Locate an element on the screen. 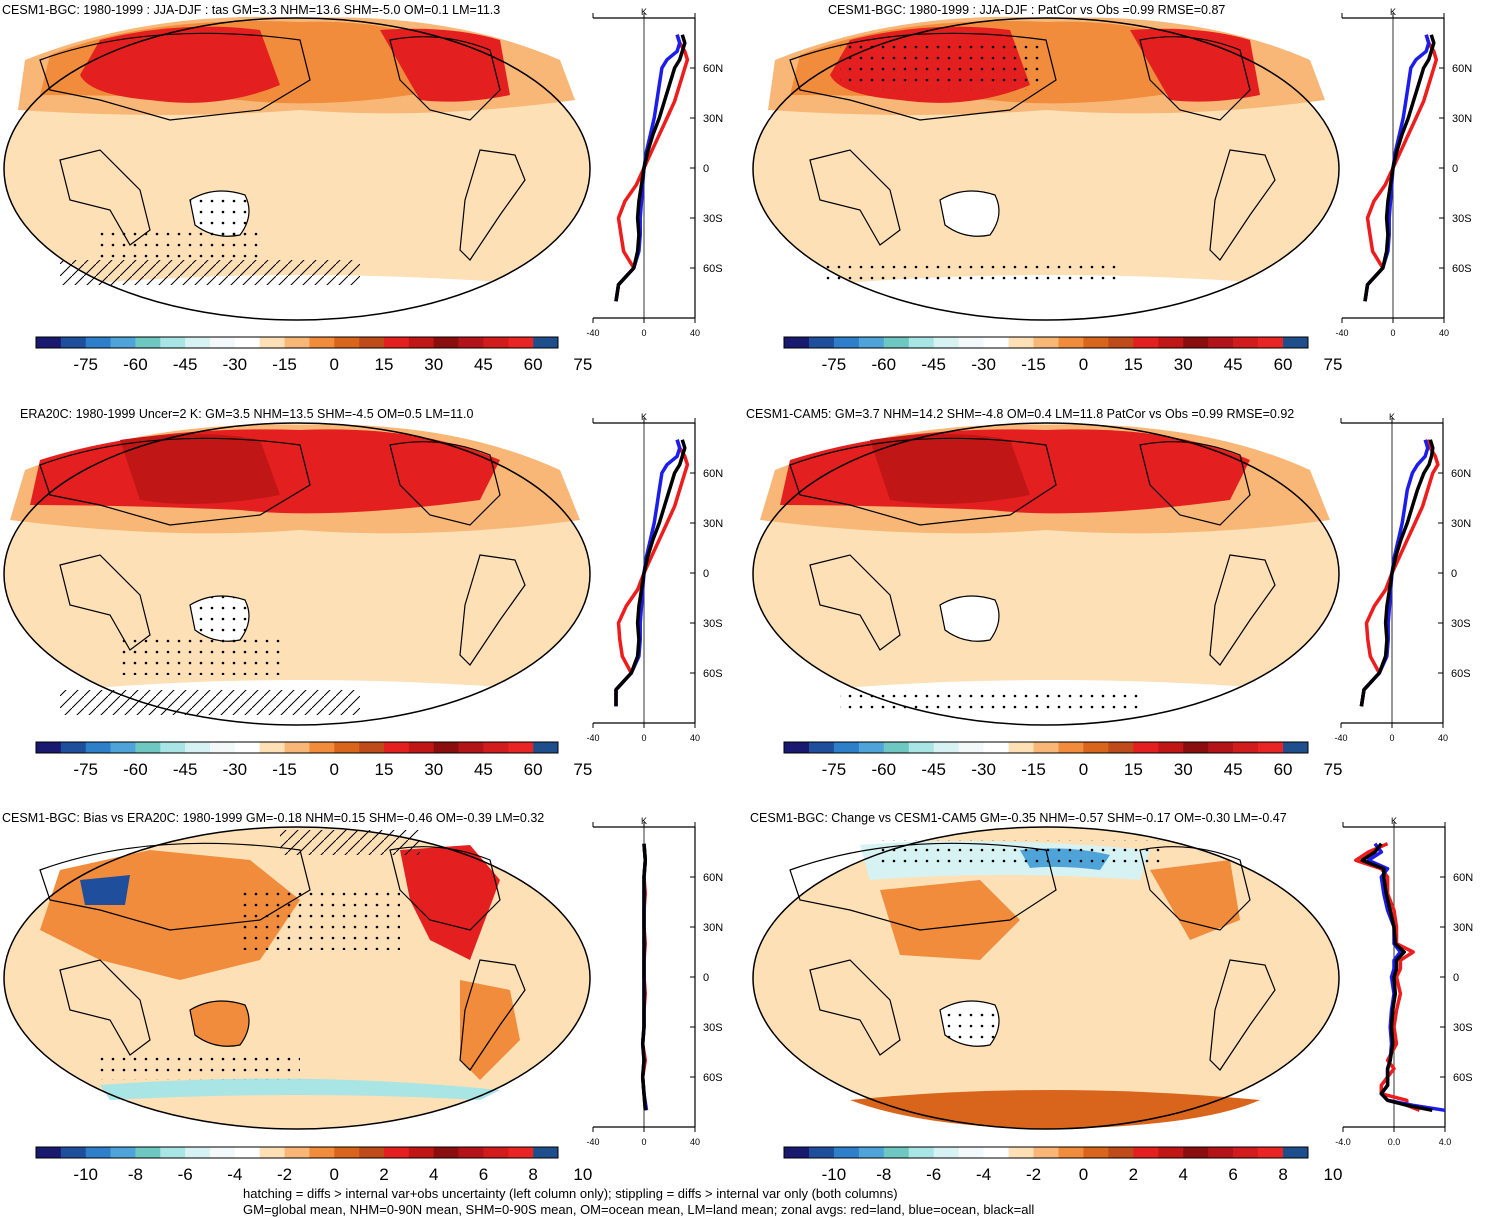 The height and width of the screenshot is (1218, 1485). zonal-plot-cesm1-cam5: K 60N 30N 0 30S 60S -40 0 40 is located at coordinates (1402, 577).